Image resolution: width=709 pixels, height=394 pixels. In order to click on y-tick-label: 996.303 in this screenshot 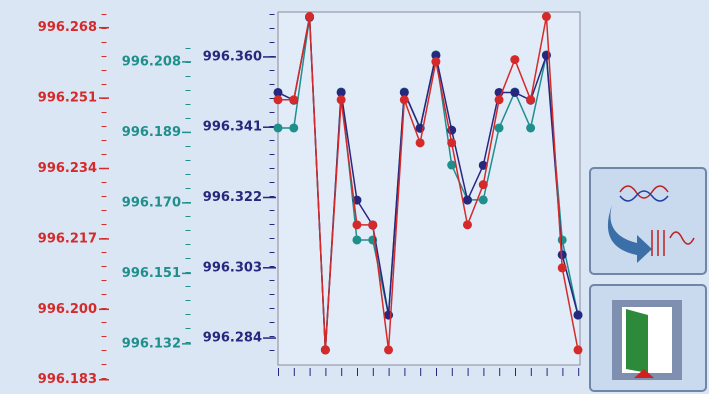, I will do `click(232, 267)`.